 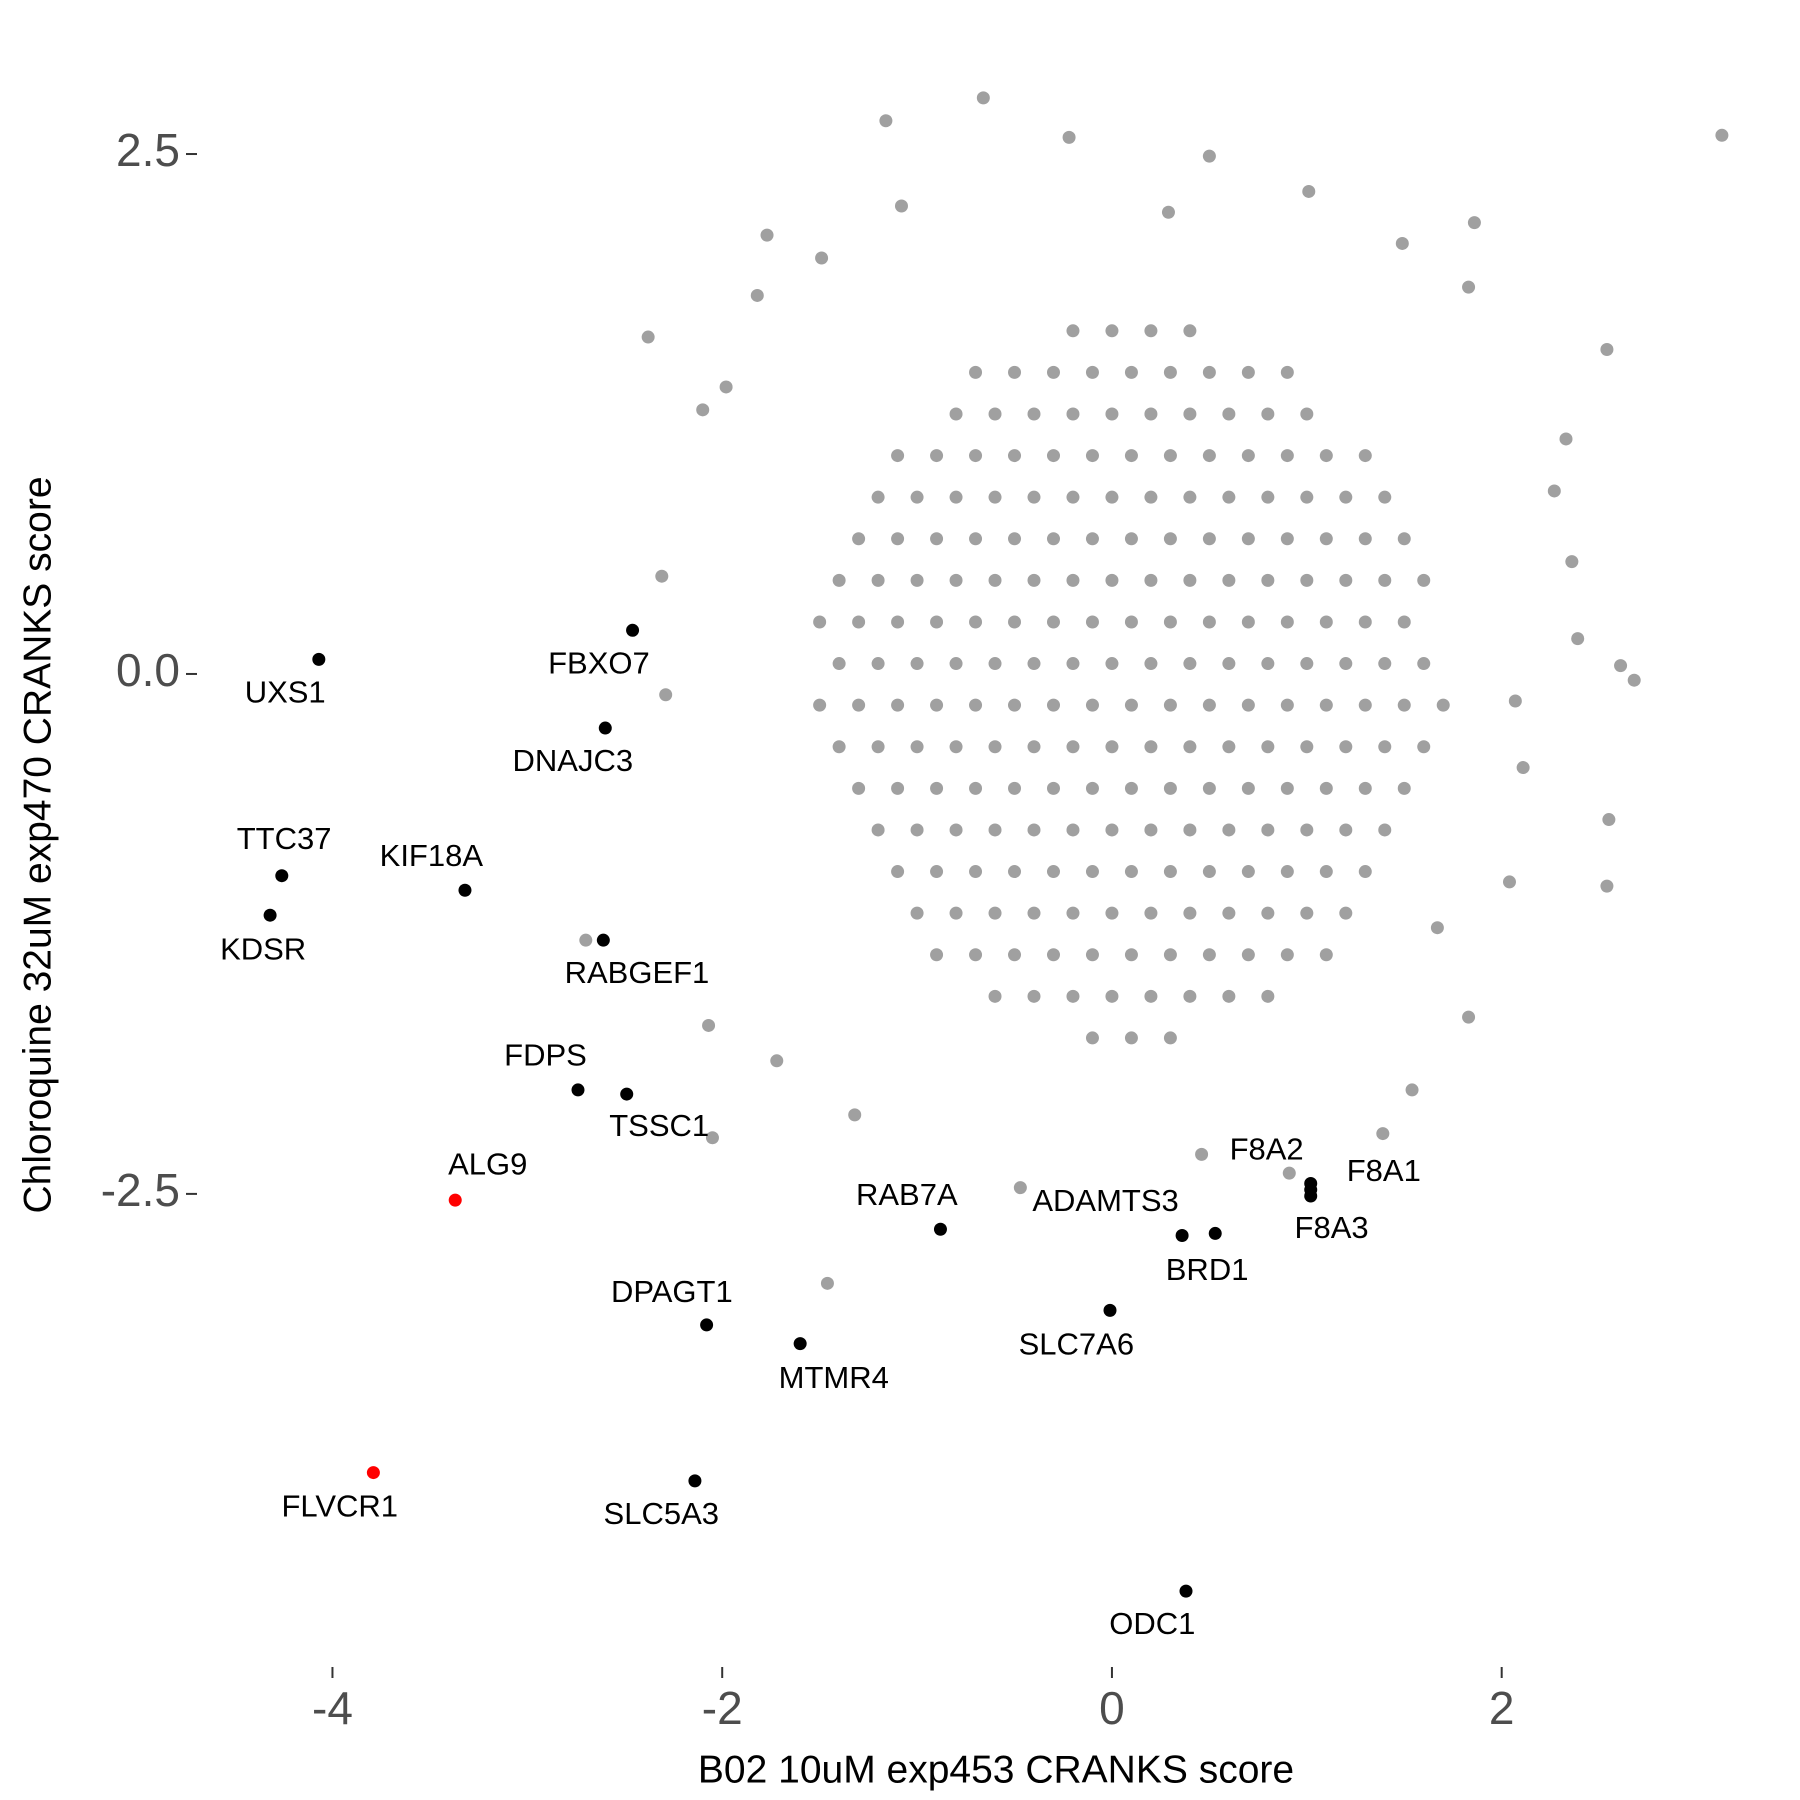 What do you see at coordinates (599, 662) in the screenshot?
I see `point-label: FBXO7` at bounding box center [599, 662].